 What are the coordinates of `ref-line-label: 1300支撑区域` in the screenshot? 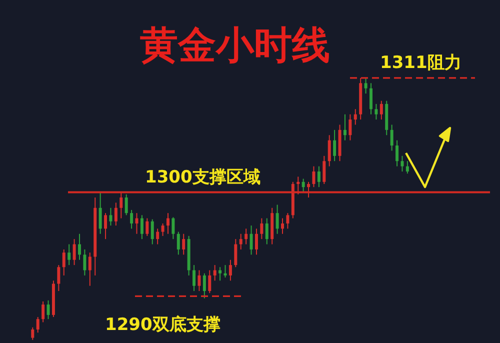 It's located at (202, 177).